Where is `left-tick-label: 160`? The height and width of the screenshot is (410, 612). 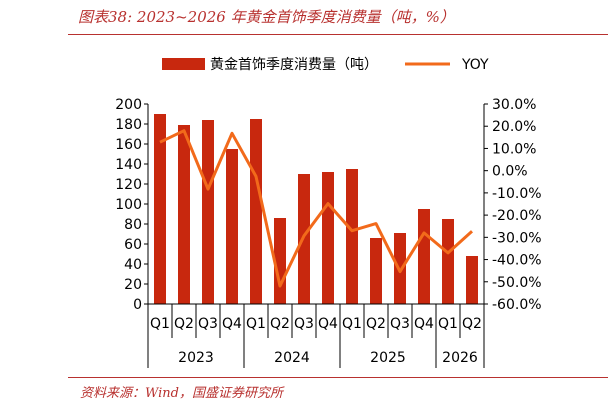 left-tick-label: 160 is located at coordinates (128, 145).